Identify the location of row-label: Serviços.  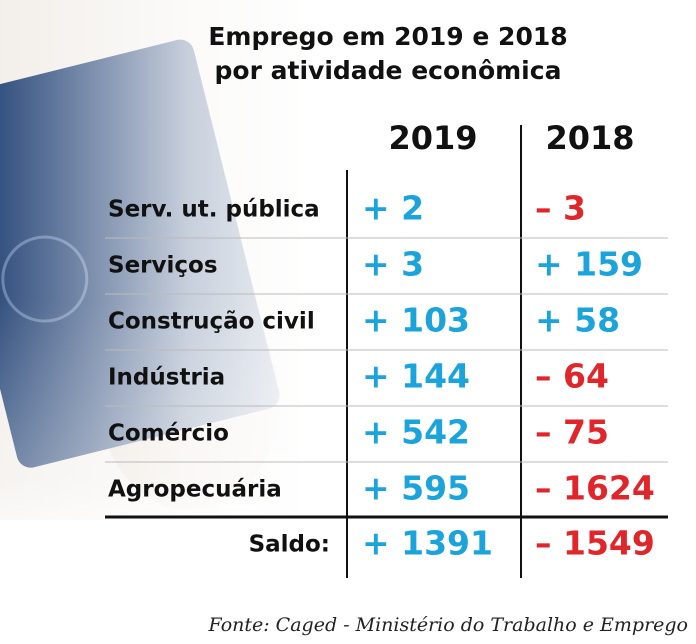
(163, 266).